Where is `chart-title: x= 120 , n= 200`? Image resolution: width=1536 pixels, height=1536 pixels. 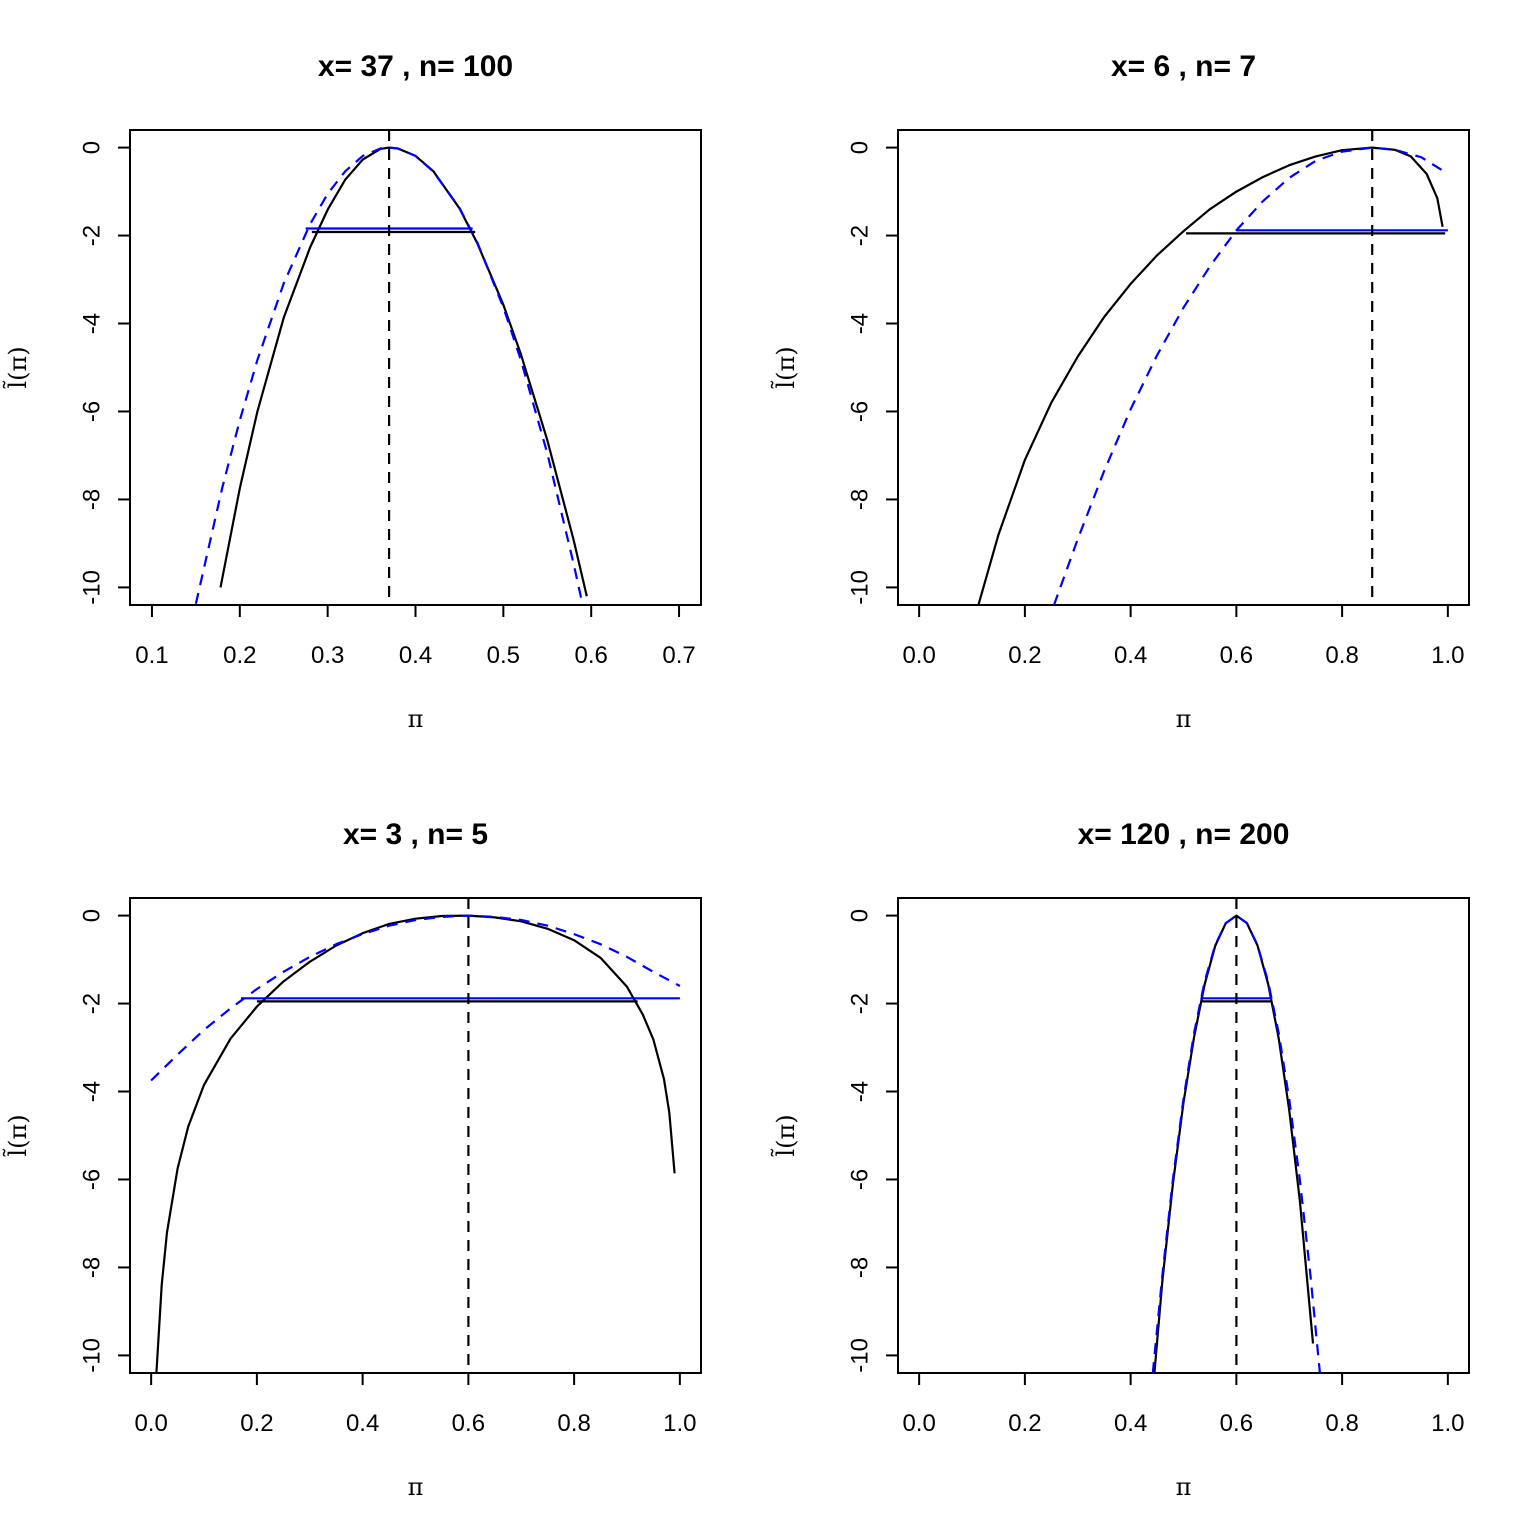 chart-title: x= 120 , n= 200 is located at coordinates (1184, 834).